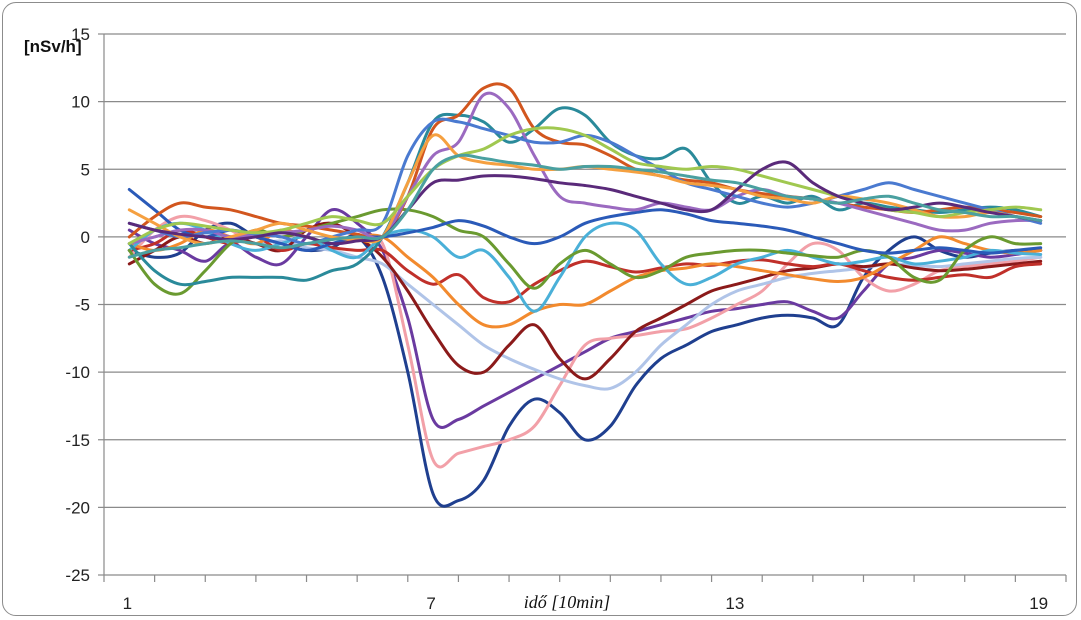 The image size is (1081, 620). I want to click on y-tick-labels: 15 10 5 0 -5 -10 -15 -20 -25, so click(77, 305).